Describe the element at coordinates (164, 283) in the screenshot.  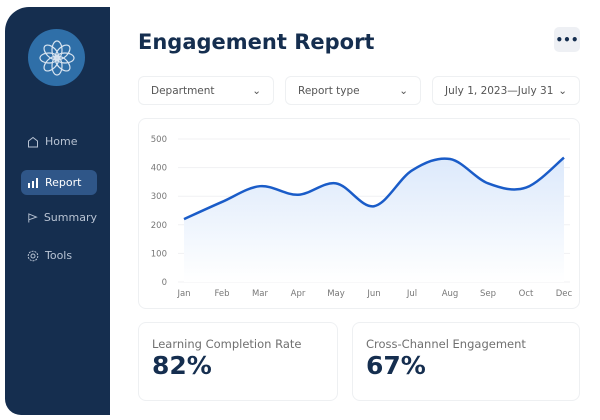
I see `y-tick-label: 0` at that location.